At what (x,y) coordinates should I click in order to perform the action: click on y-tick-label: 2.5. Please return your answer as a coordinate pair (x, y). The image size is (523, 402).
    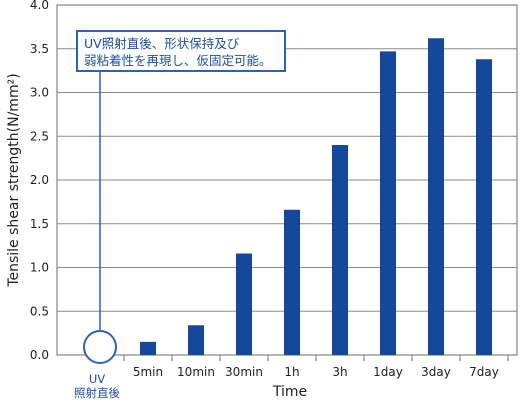
    Looking at the image, I should click on (39, 136).